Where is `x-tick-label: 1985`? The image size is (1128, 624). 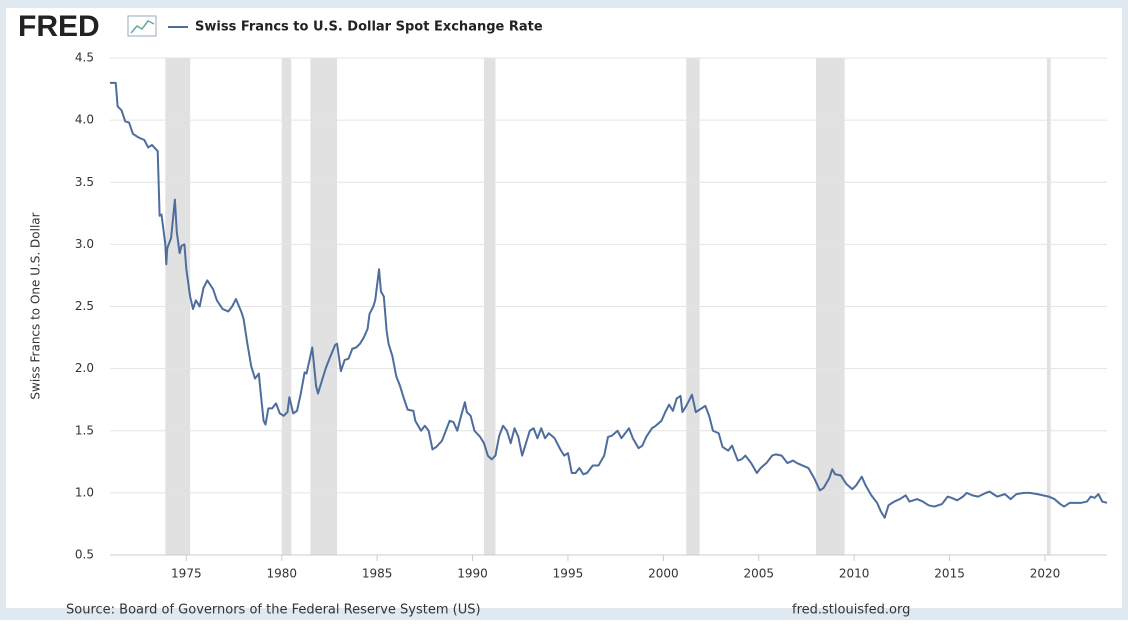
x-tick-label: 1985 is located at coordinates (377, 574).